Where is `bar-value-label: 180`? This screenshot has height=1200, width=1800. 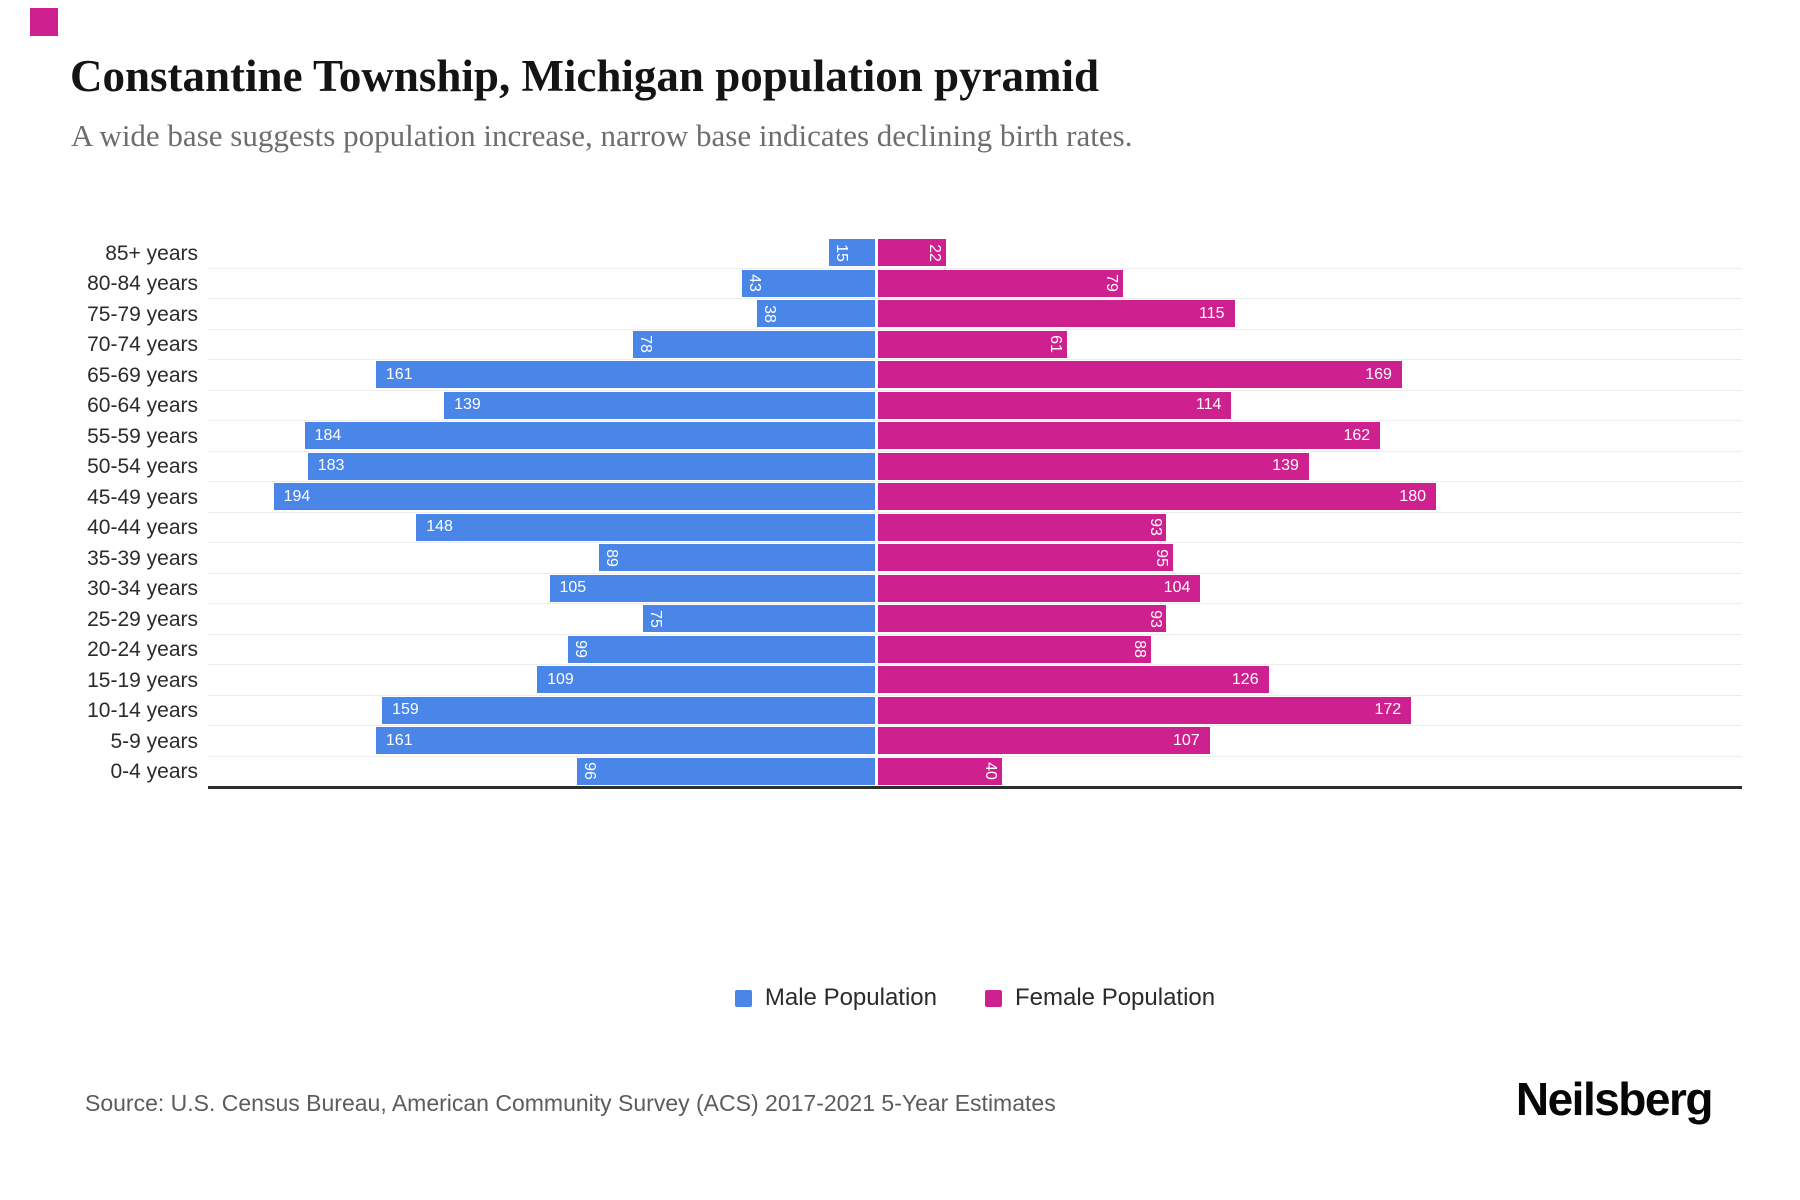
bar-value-label: 180 is located at coordinates (1412, 496).